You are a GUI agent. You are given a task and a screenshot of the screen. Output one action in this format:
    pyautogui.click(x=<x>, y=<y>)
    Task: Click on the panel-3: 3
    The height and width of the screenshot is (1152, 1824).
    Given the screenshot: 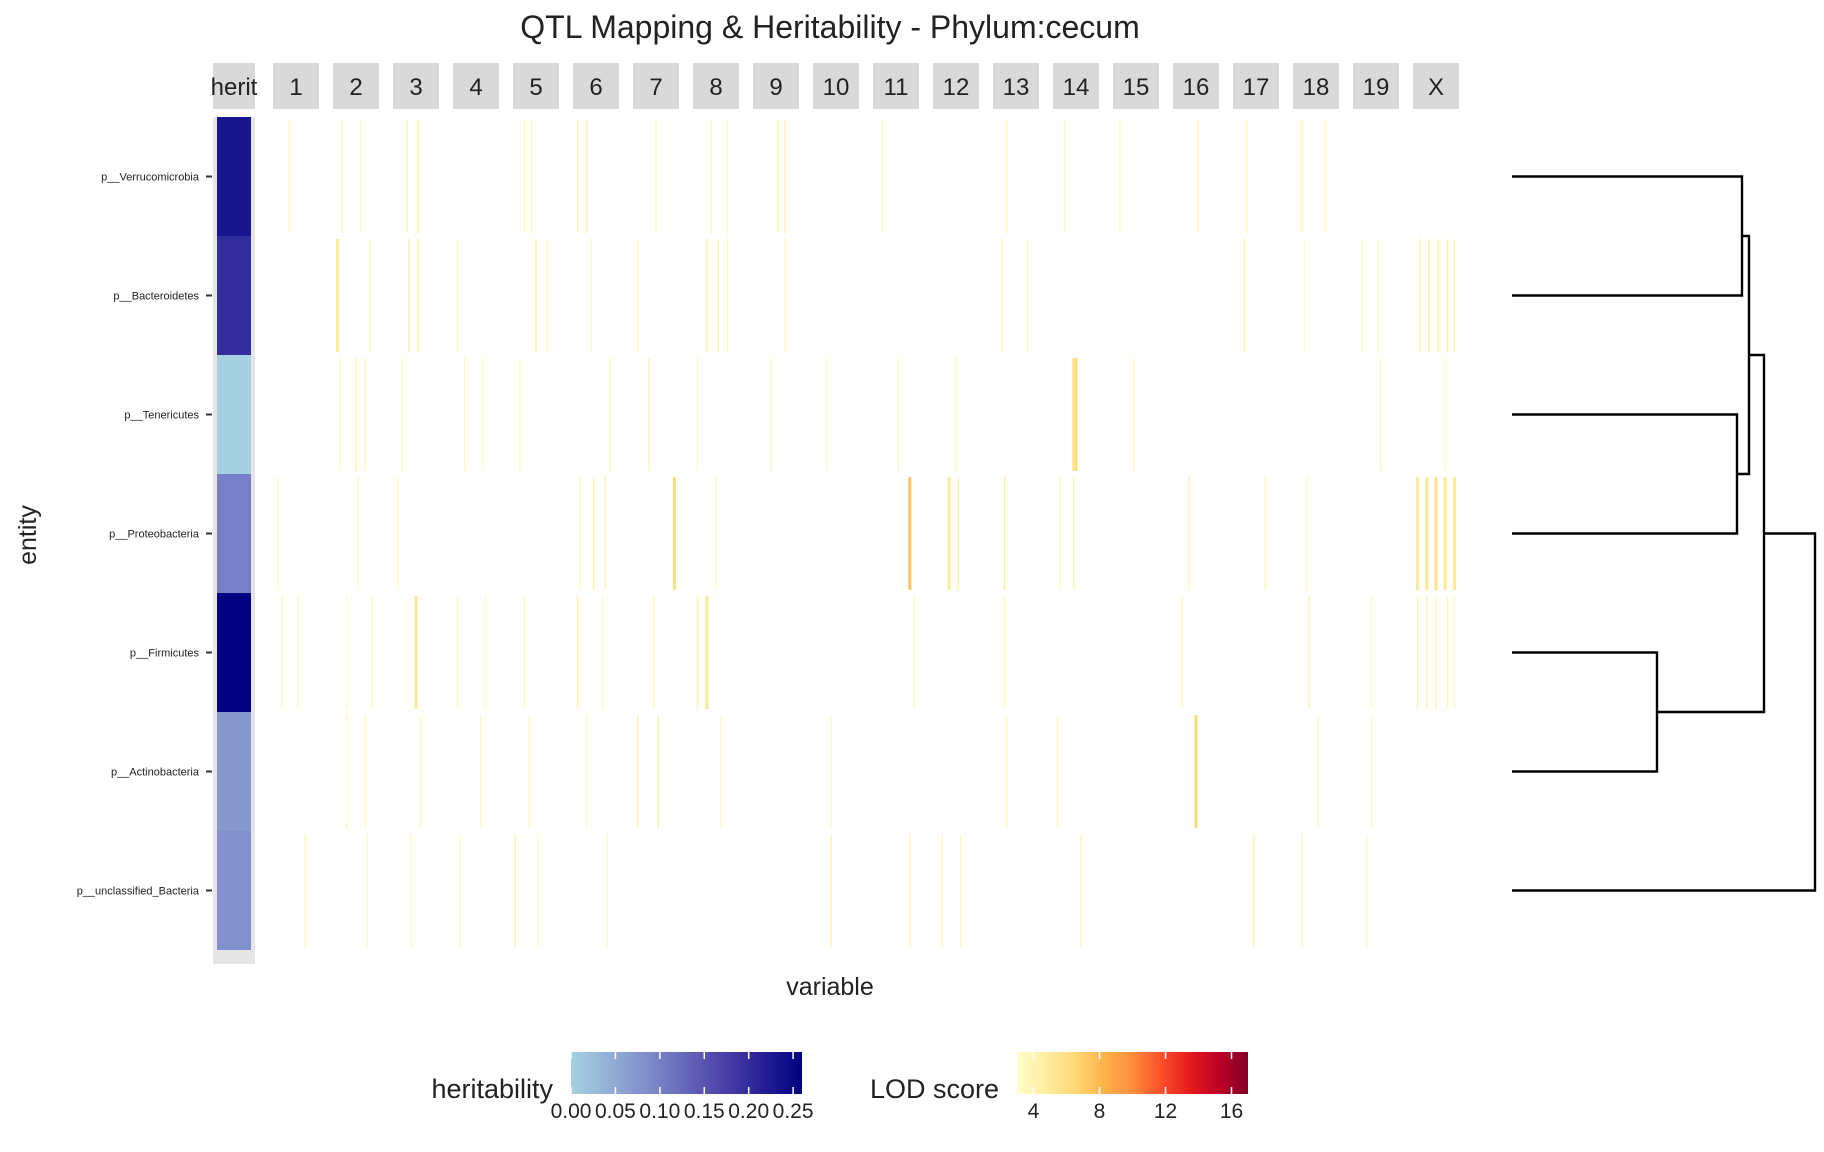 What is the action you would take?
    pyautogui.click(x=416, y=86)
    